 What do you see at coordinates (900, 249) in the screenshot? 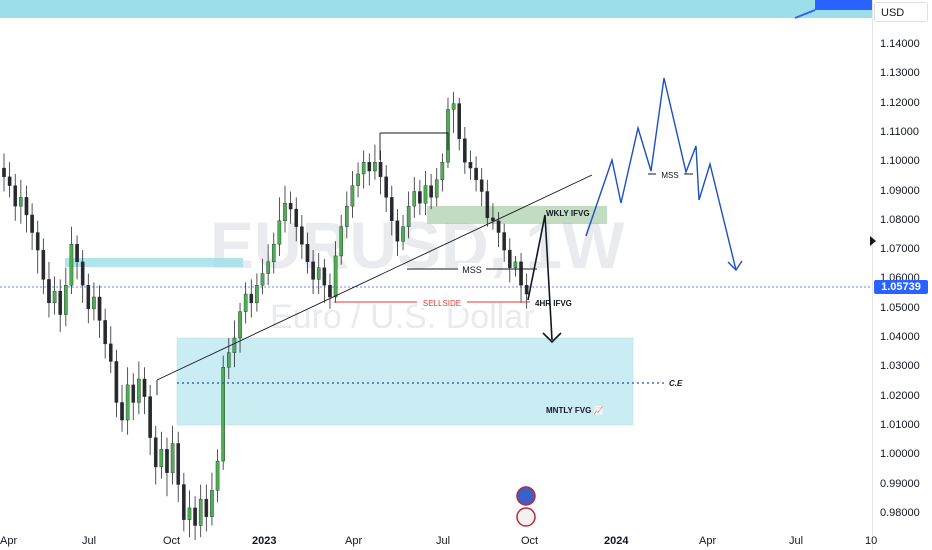
I see `price-tick-label: 1.07000` at bounding box center [900, 249].